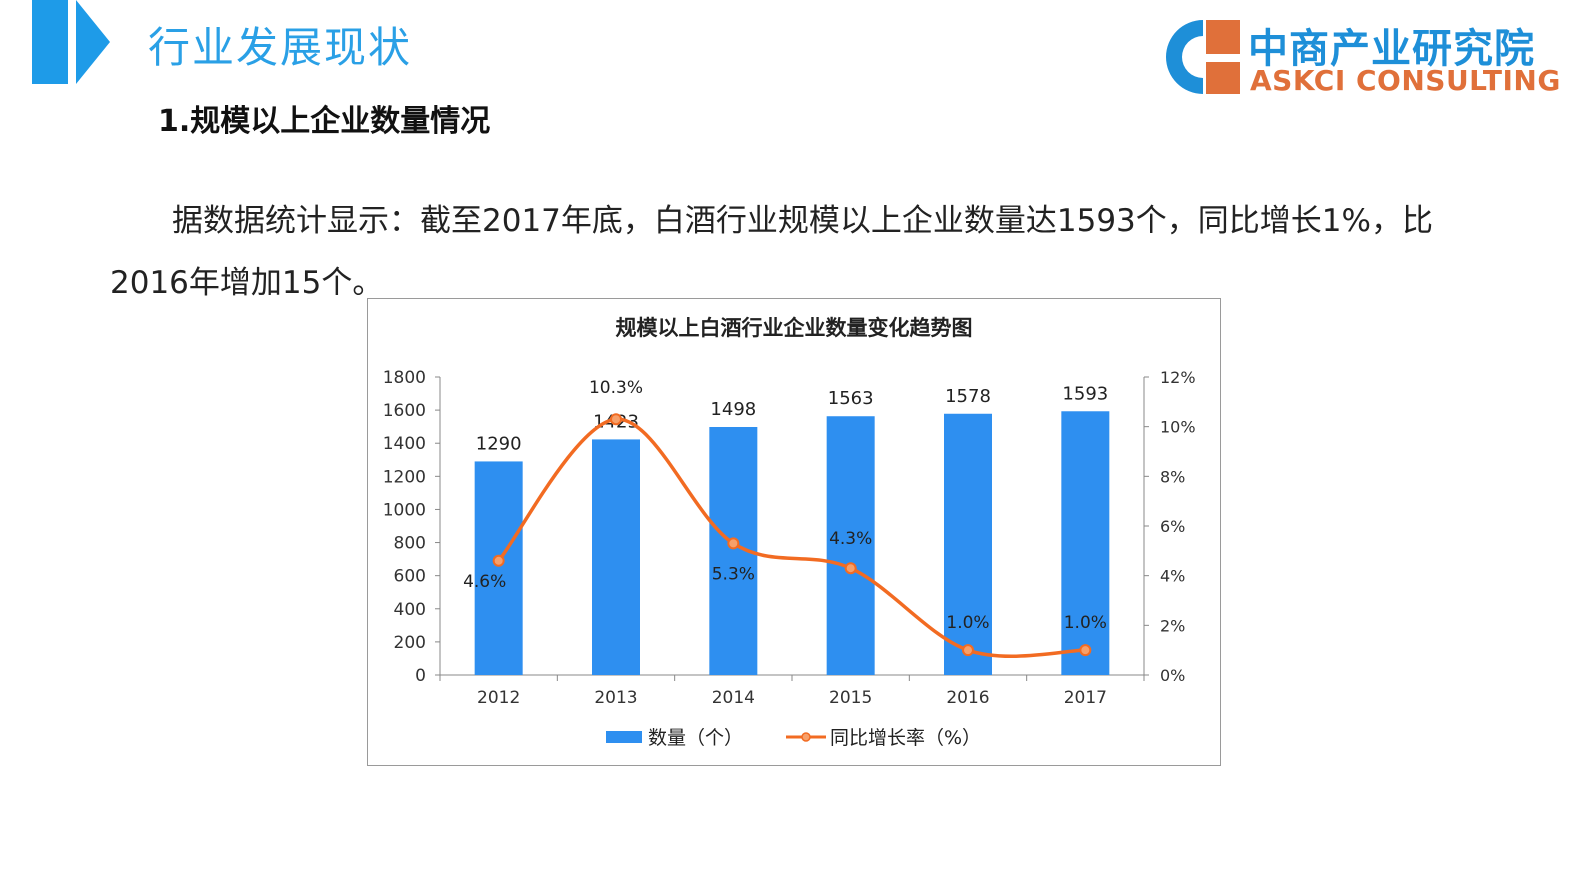 The width and height of the screenshot is (1587, 893). Describe the element at coordinates (324, 121) in the screenshot. I see `section-title: 1.规模以上企业数量情况` at that location.